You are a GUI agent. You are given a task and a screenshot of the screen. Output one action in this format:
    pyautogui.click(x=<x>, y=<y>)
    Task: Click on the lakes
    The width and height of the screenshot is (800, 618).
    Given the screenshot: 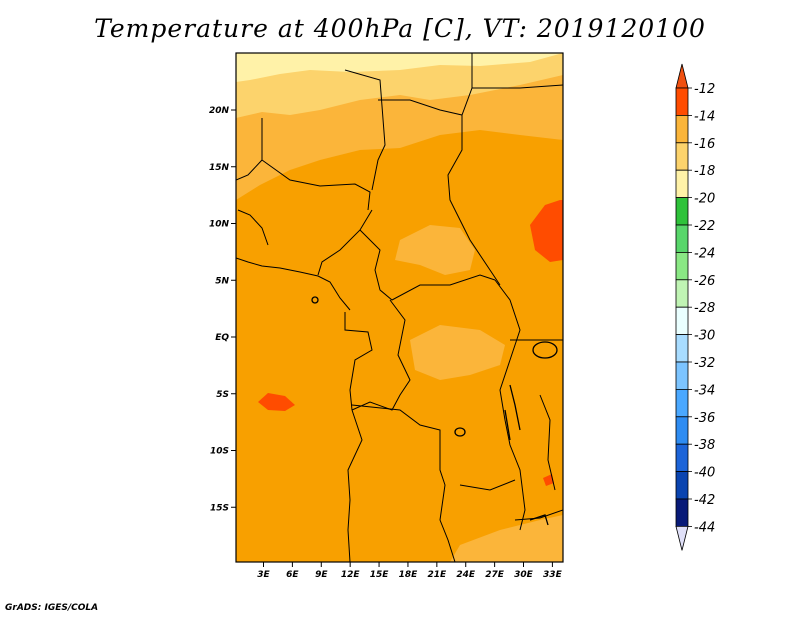 What is the action you would take?
    pyautogui.click(x=434, y=411)
    